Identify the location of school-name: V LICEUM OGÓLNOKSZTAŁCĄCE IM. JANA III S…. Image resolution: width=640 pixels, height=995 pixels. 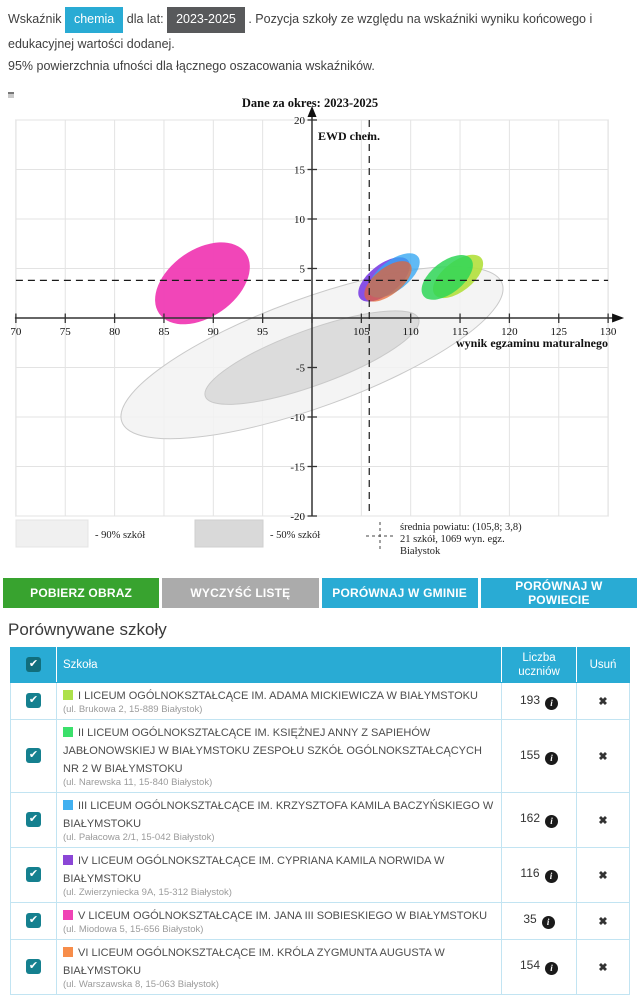
(283, 915).